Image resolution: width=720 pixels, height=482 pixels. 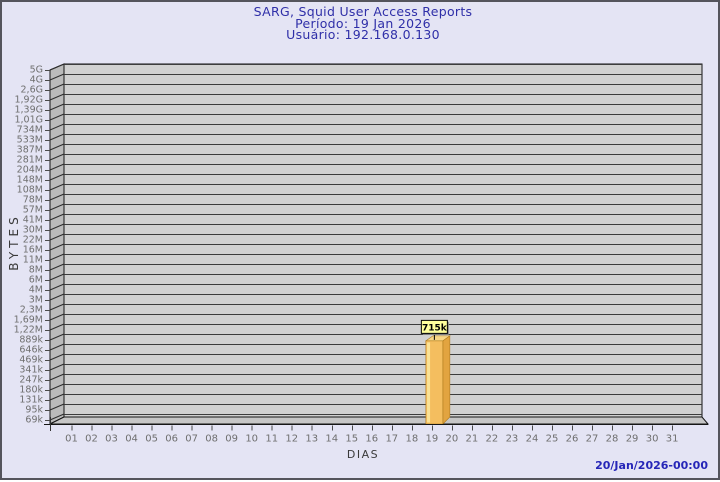 I want to click on chart-subtitle-period: Período: 19 Jan 2026, so click(x=363, y=23).